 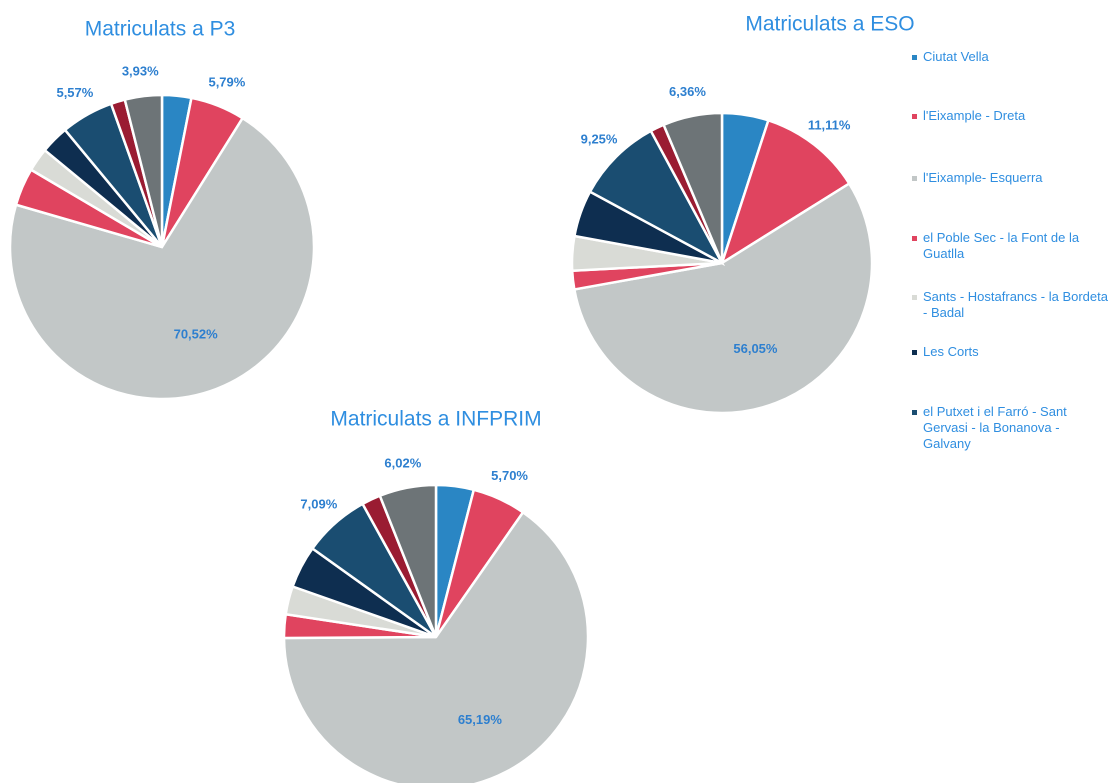 I want to click on data-label: 11,11%, so click(x=829, y=124).